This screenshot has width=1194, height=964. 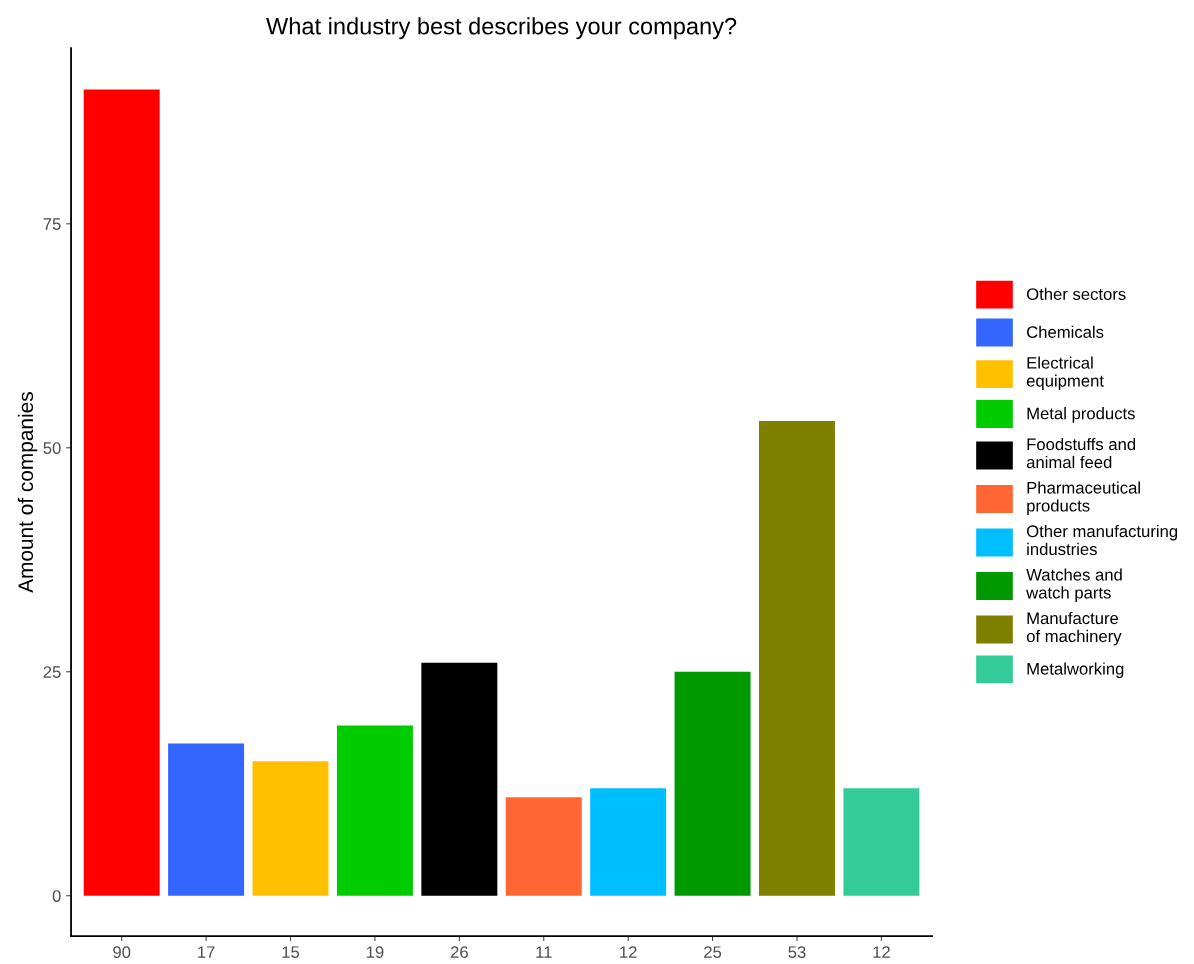 What do you see at coordinates (544, 952) in the screenshot?
I see `x-tick-label: 11` at bounding box center [544, 952].